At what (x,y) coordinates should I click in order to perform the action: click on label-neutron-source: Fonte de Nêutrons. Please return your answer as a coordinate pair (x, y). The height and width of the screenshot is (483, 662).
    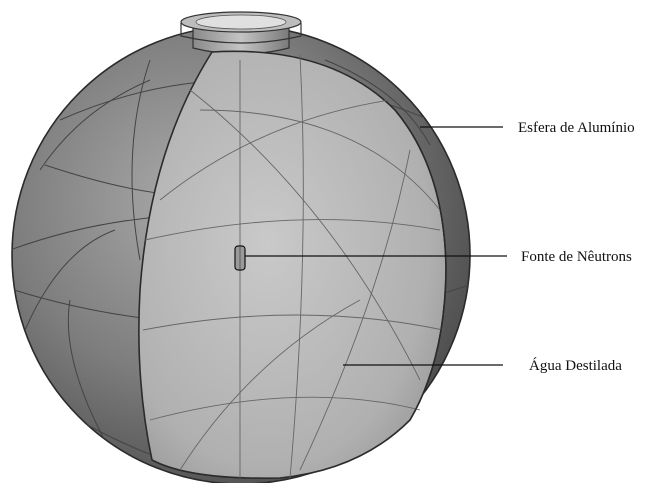
    Looking at the image, I should click on (576, 257).